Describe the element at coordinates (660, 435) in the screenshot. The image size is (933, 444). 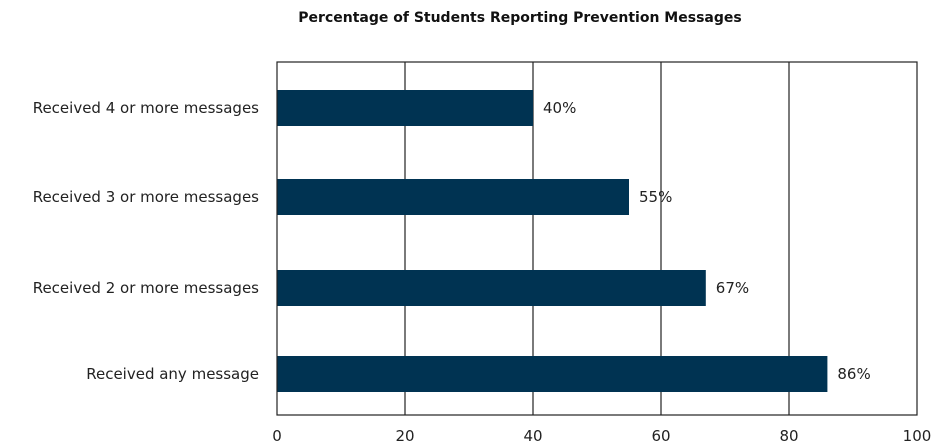
I see `x-tick-label-60: 60` at that location.